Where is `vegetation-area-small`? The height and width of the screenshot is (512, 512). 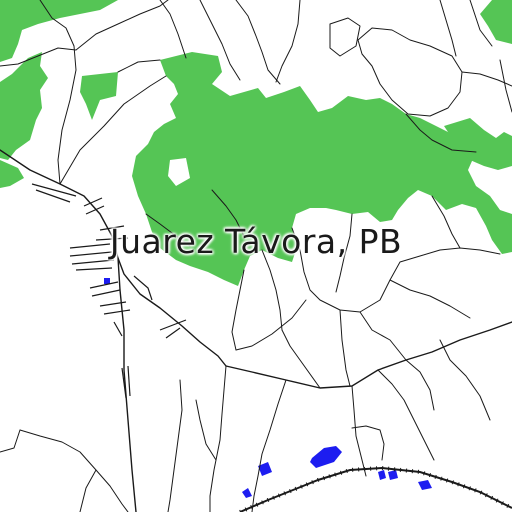
vegetation-area-small is located at coordinates (99, 96).